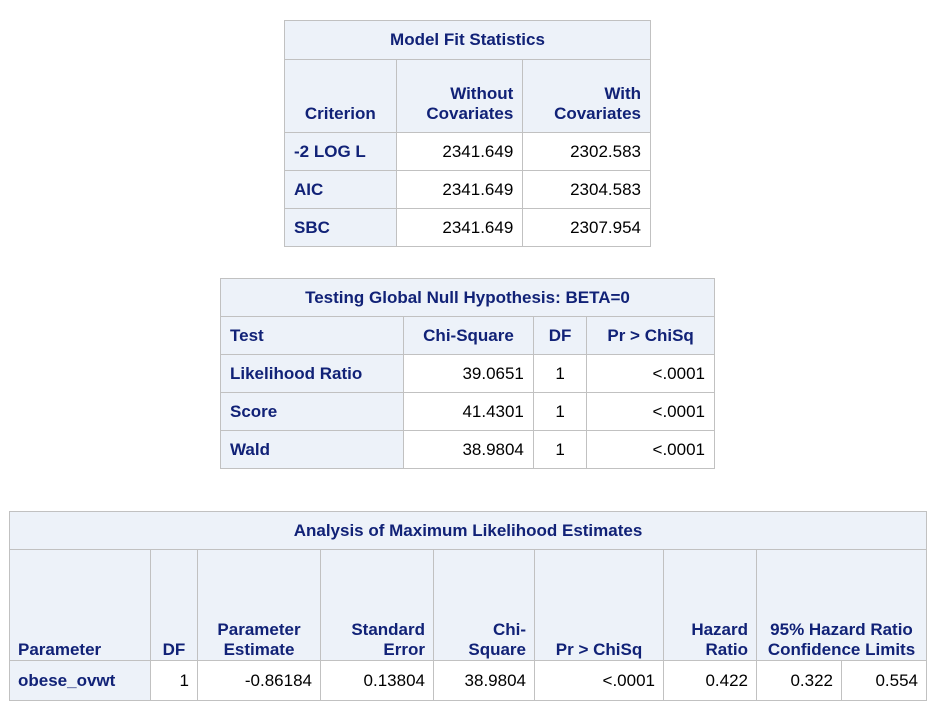 The image size is (930, 706). I want to click on table-row: AIC 2341.649 2304.583, so click(467, 189).